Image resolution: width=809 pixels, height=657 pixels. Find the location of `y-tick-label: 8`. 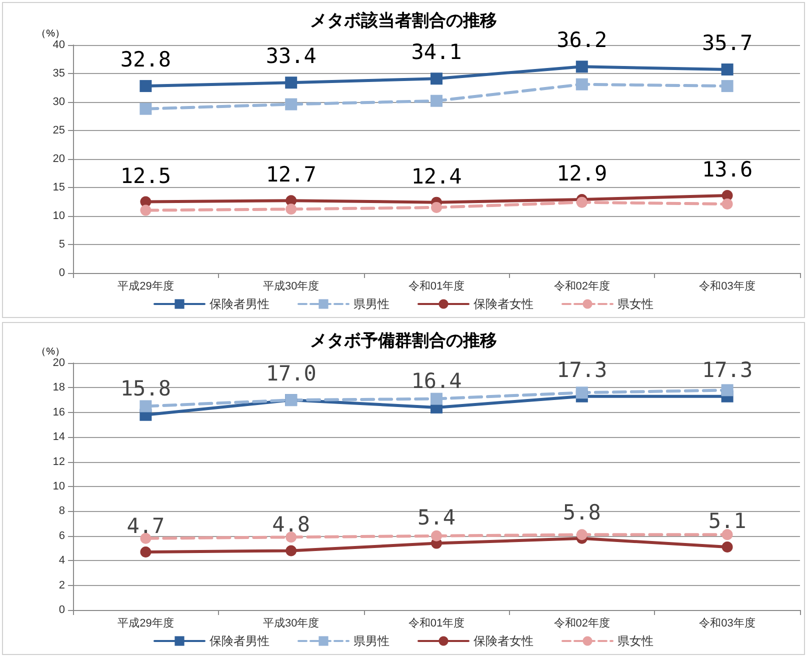

y-tick-label: 8 is located at coordinates (61, 511).